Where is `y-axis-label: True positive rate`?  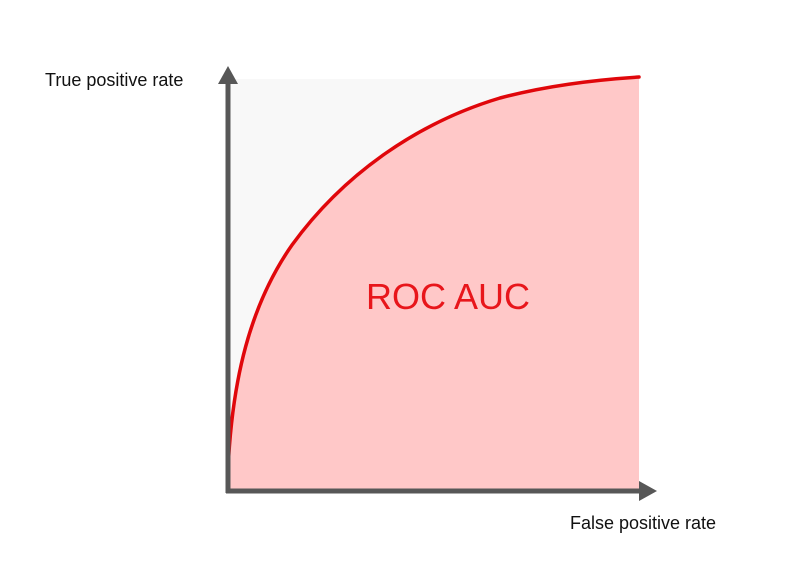
y-axis-label: True positive rate is located at coordinates (114, 80).